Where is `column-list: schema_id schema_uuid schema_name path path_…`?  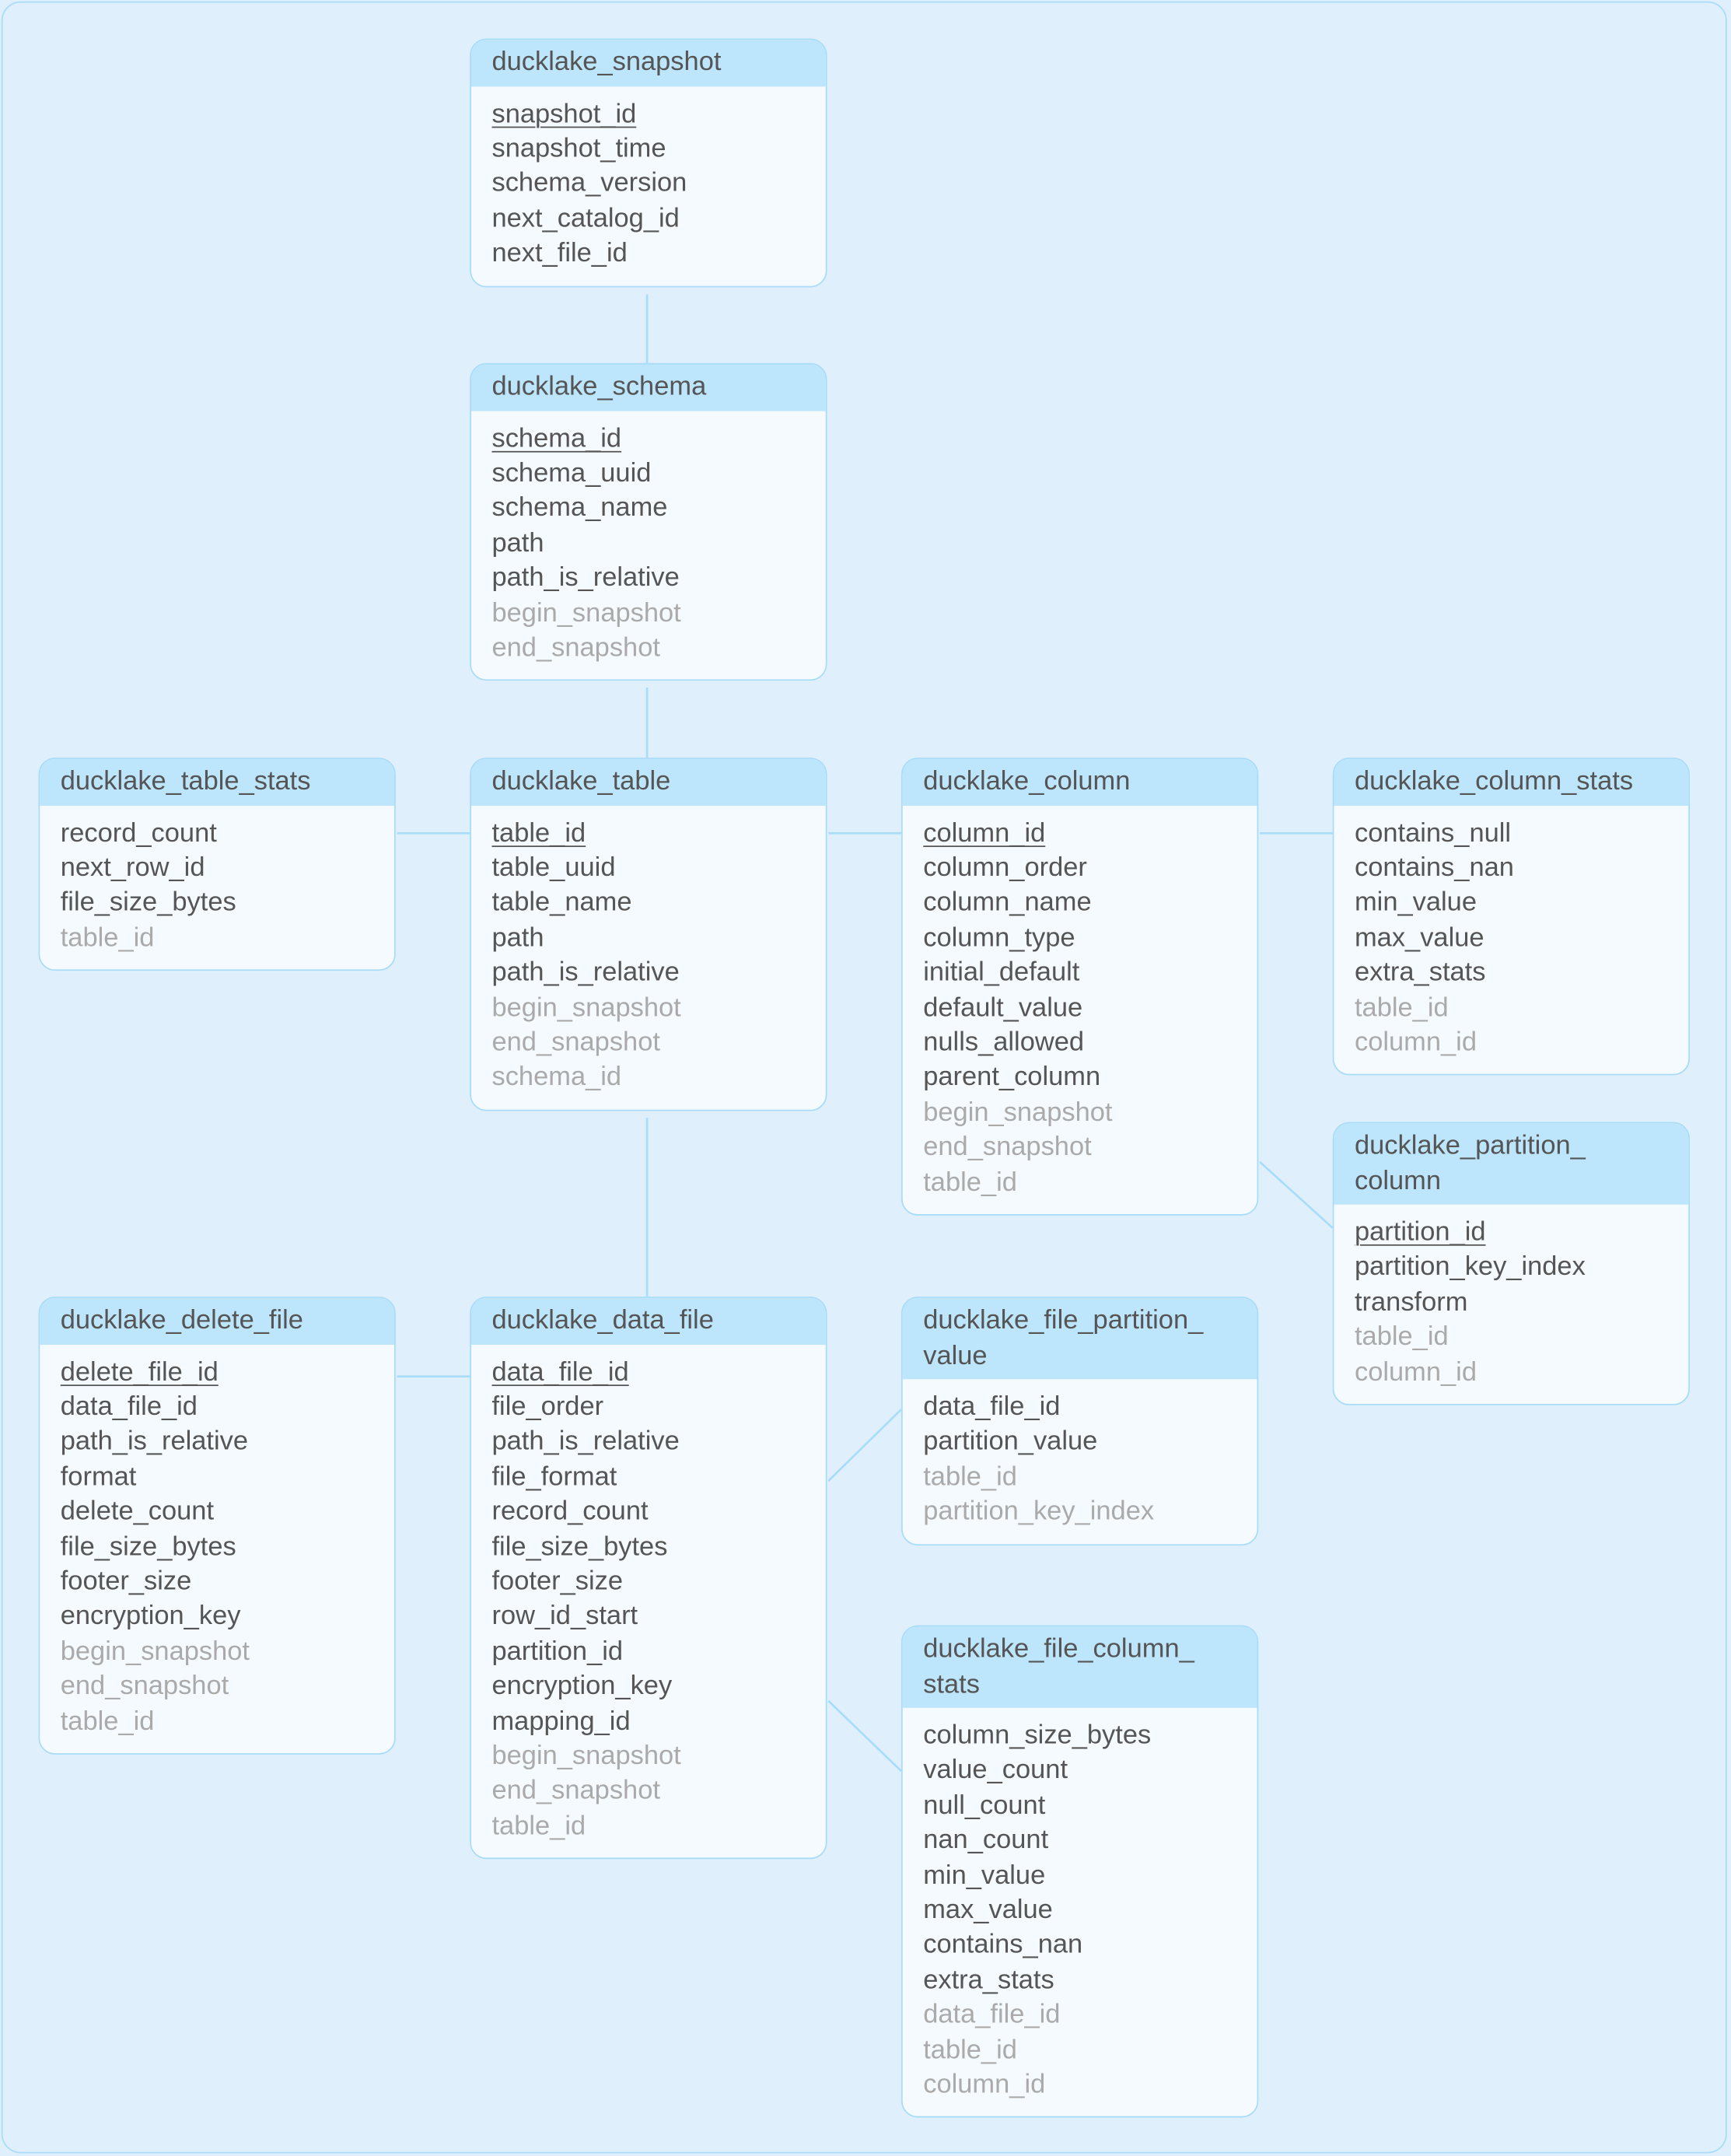 column-list: schema_id schema_uuid schema_name path path_… is located at coordinates (648, 545).